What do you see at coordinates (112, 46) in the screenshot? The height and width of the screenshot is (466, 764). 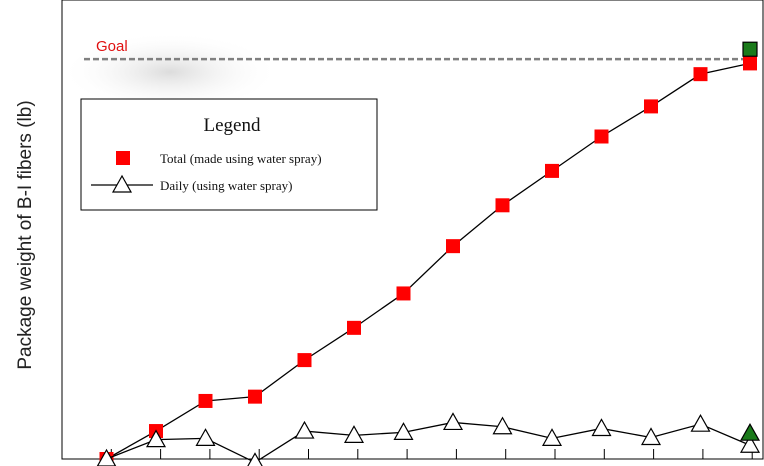 I see `goal-label: Goal` at bounding box center [112, 46].